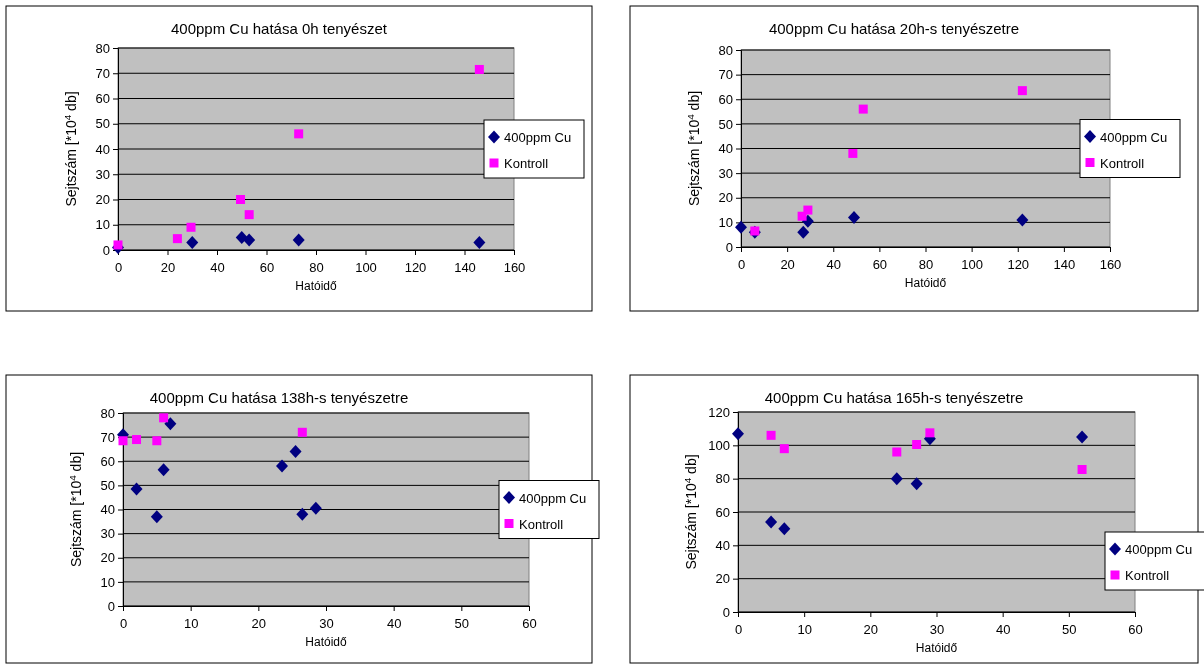 This screenshot has width=1204, height=669. What do you see at coordinates (316, 268) in the screenshot?
I see `x-tick-label: 80` at bounding box center [316, 268].